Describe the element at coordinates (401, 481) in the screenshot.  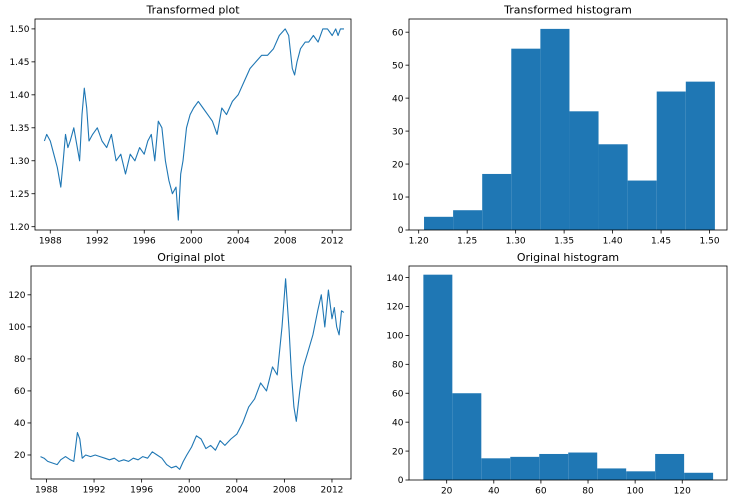
I see `original-histogram-ytick-label: 0` at that location.